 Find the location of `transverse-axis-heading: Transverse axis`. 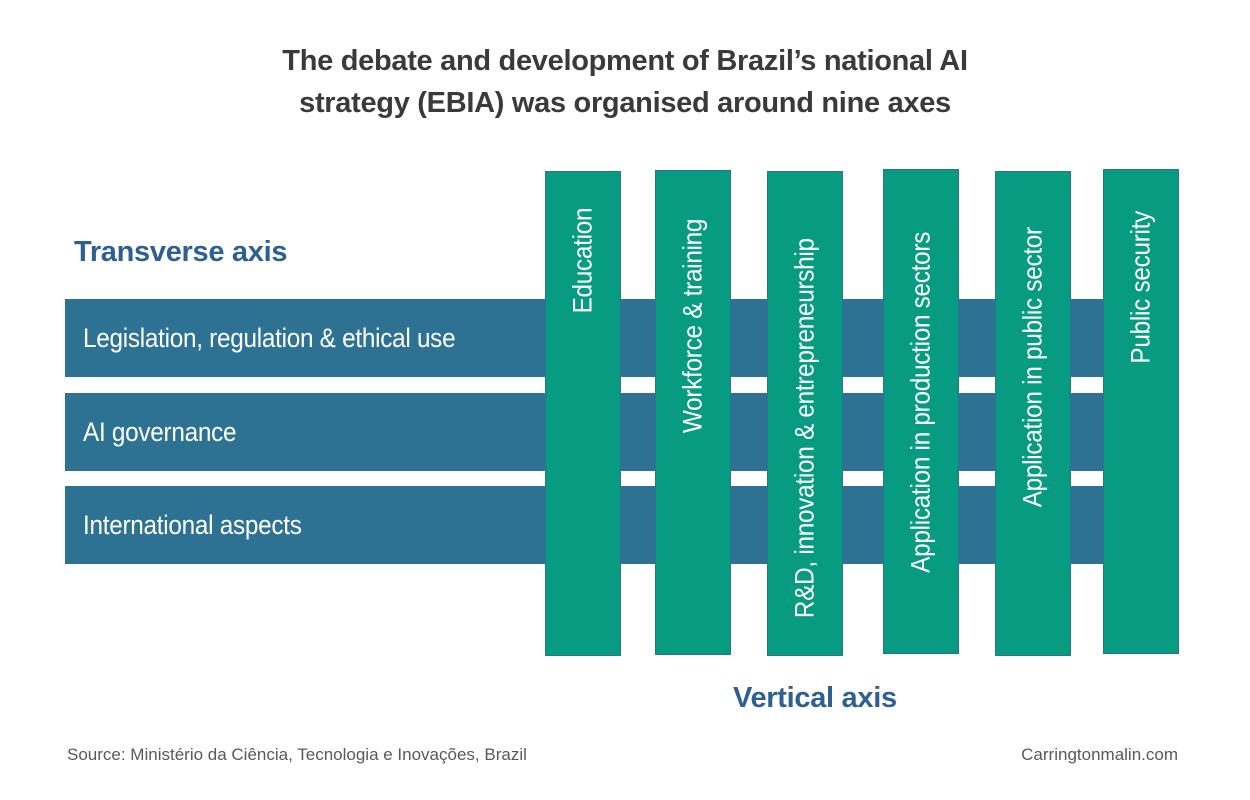

transverse-axis-heading: Transverse axis is located at coordinates (181, 252).